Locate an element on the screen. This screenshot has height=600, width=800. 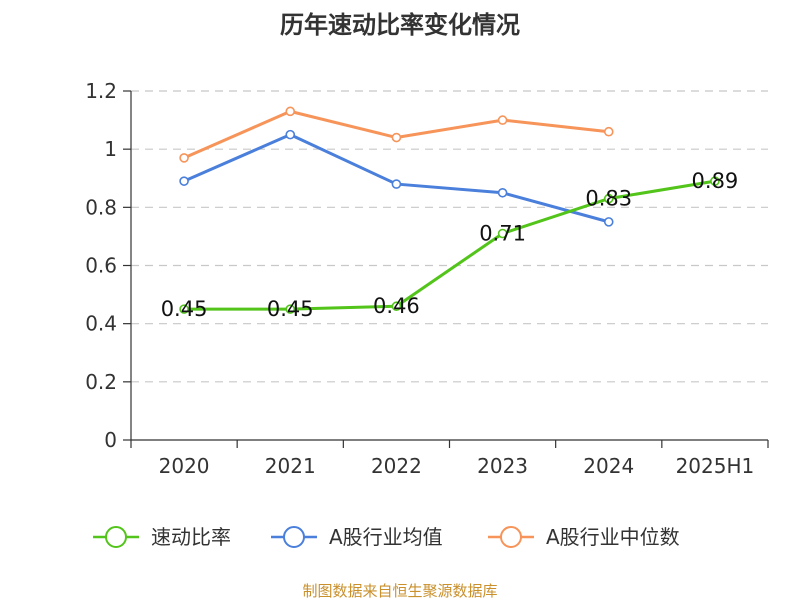
x-tick-label: 2021 is located at coordinates (290, 466).